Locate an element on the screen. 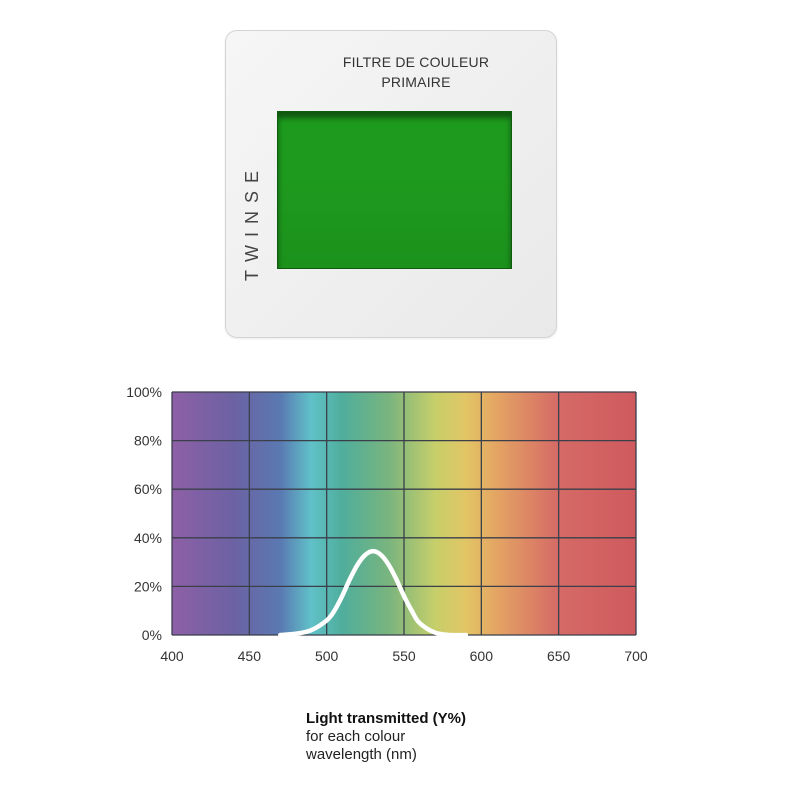  x-tick-label: 400 is located at coordinates (172, 656).